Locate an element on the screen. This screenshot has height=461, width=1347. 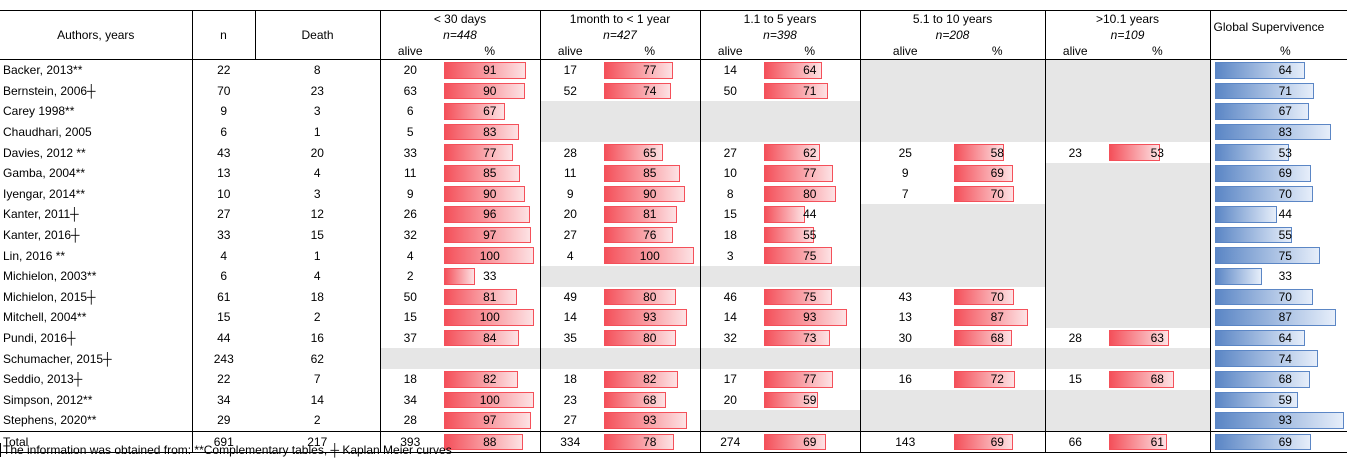
alive: 2 is located at coordinates (409, 276).